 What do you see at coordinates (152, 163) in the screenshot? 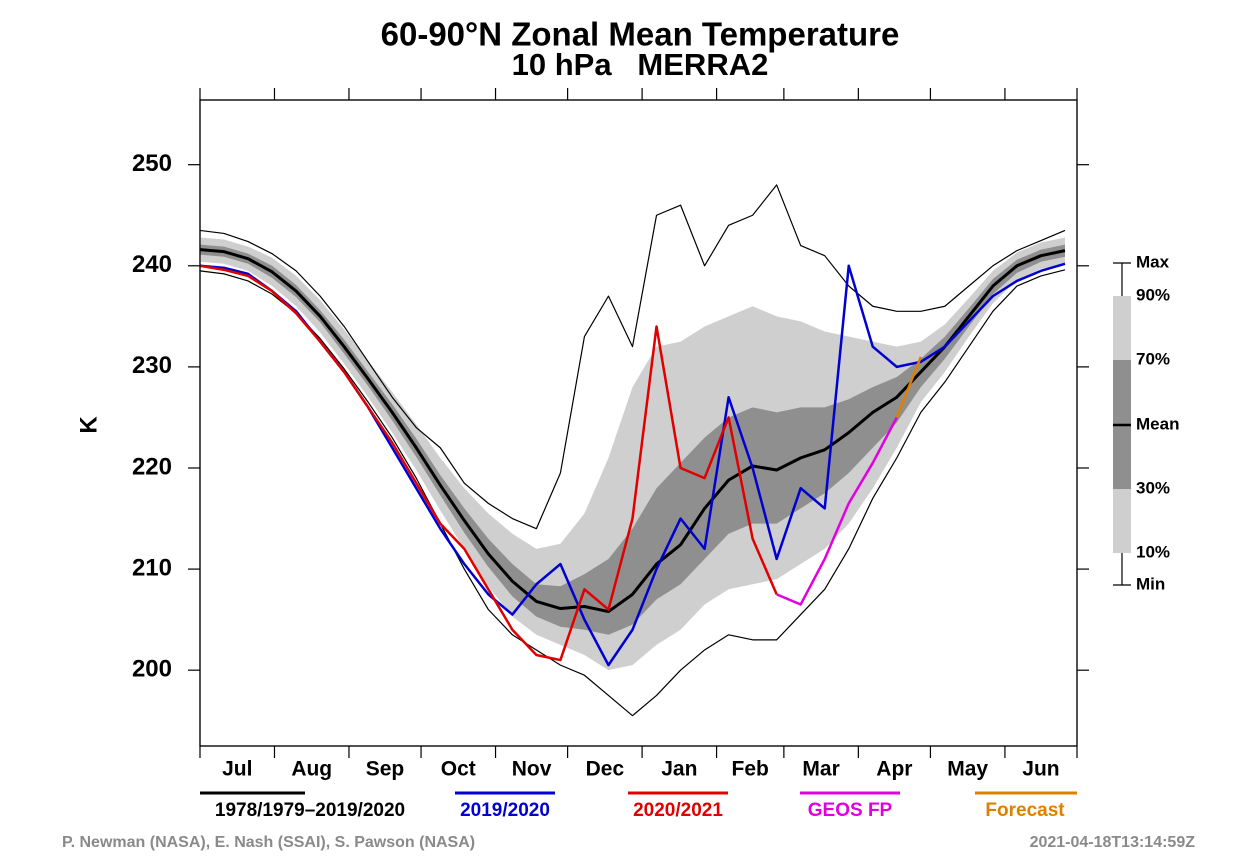
I see `y-tick-label: 250` at bounding box center [152, 163].